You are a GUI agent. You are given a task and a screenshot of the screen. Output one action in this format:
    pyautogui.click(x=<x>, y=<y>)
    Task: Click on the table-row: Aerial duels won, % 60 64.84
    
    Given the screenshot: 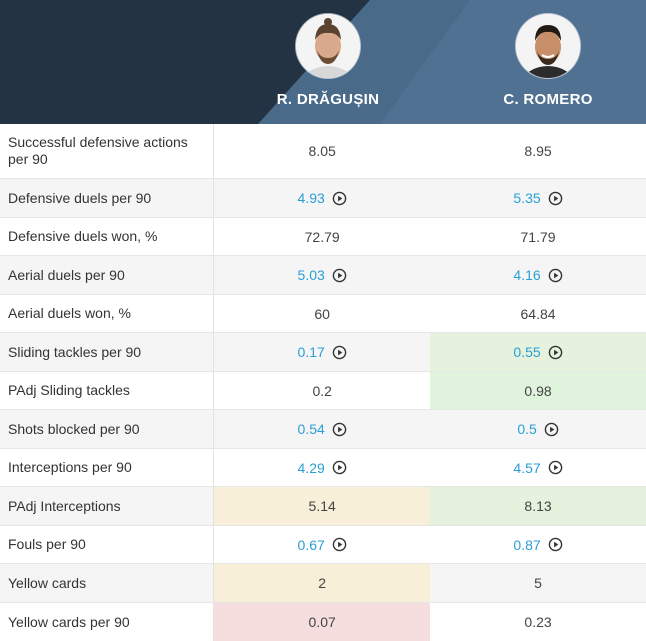 What is the action you would take?
    pyautogui.click(x=323, y=314)
    